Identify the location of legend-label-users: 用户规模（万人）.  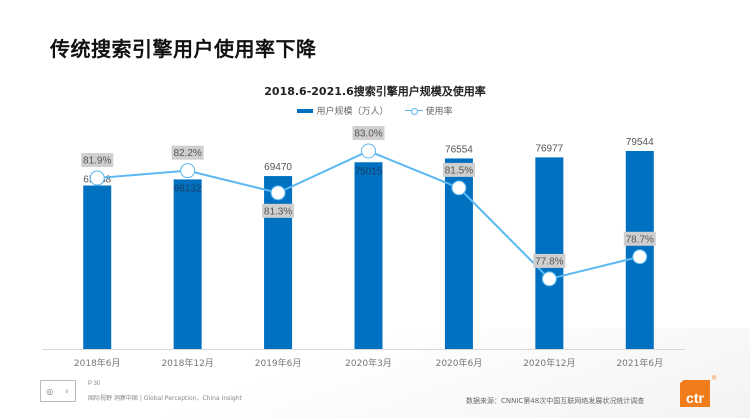
(352, 112).